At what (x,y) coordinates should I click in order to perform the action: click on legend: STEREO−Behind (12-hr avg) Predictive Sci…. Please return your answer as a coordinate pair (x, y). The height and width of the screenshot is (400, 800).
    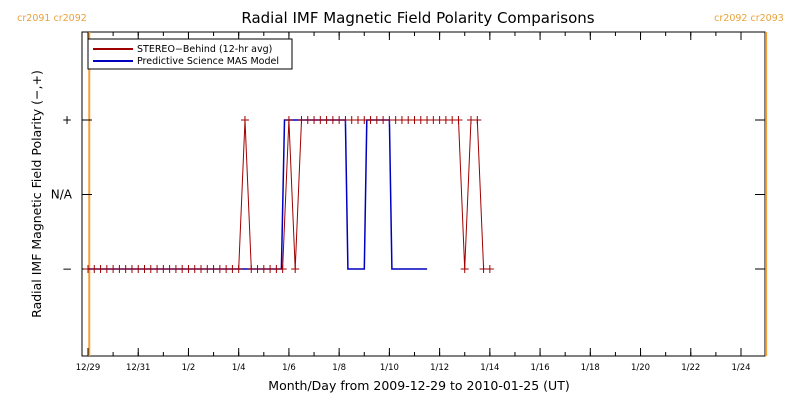
    Looking at the image, I should click on (190, 54).